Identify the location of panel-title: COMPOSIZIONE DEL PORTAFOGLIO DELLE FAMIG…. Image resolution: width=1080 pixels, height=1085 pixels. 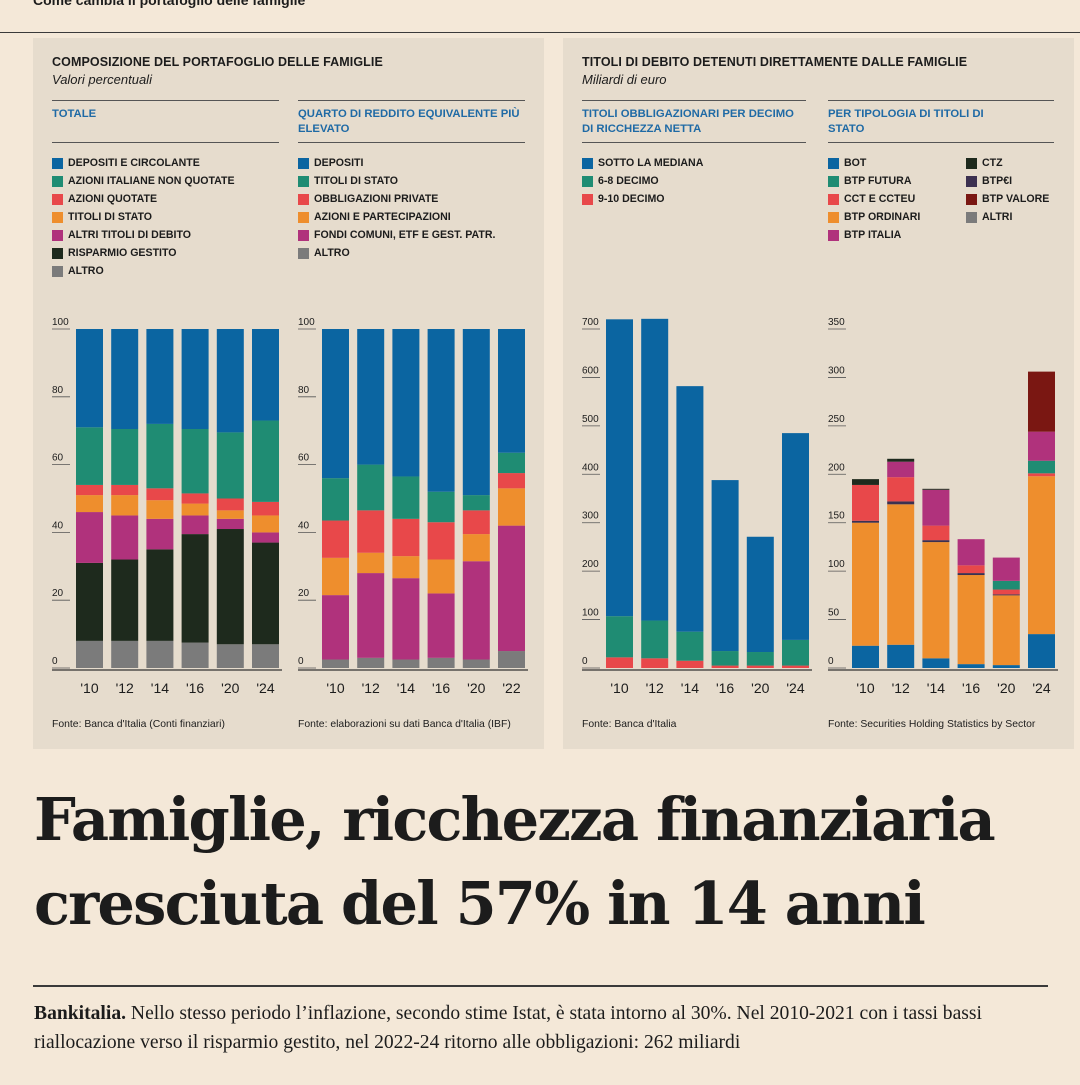
(217, 62).